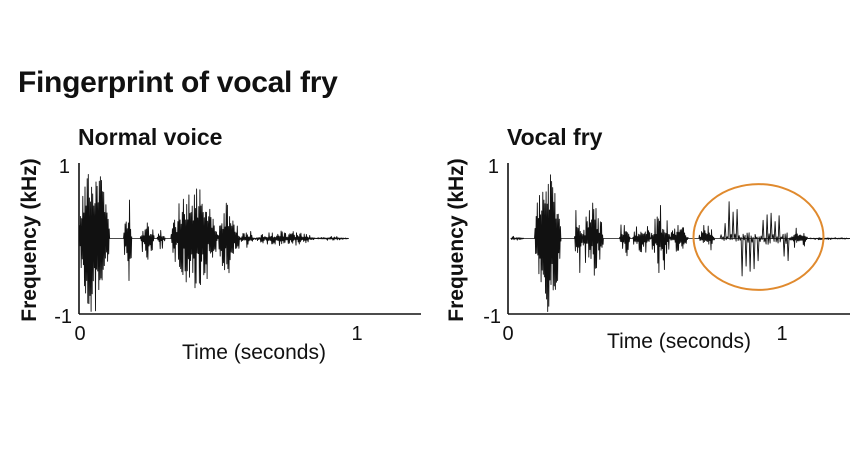  I want to click on waveform-normal-voice, so click(213, 243).